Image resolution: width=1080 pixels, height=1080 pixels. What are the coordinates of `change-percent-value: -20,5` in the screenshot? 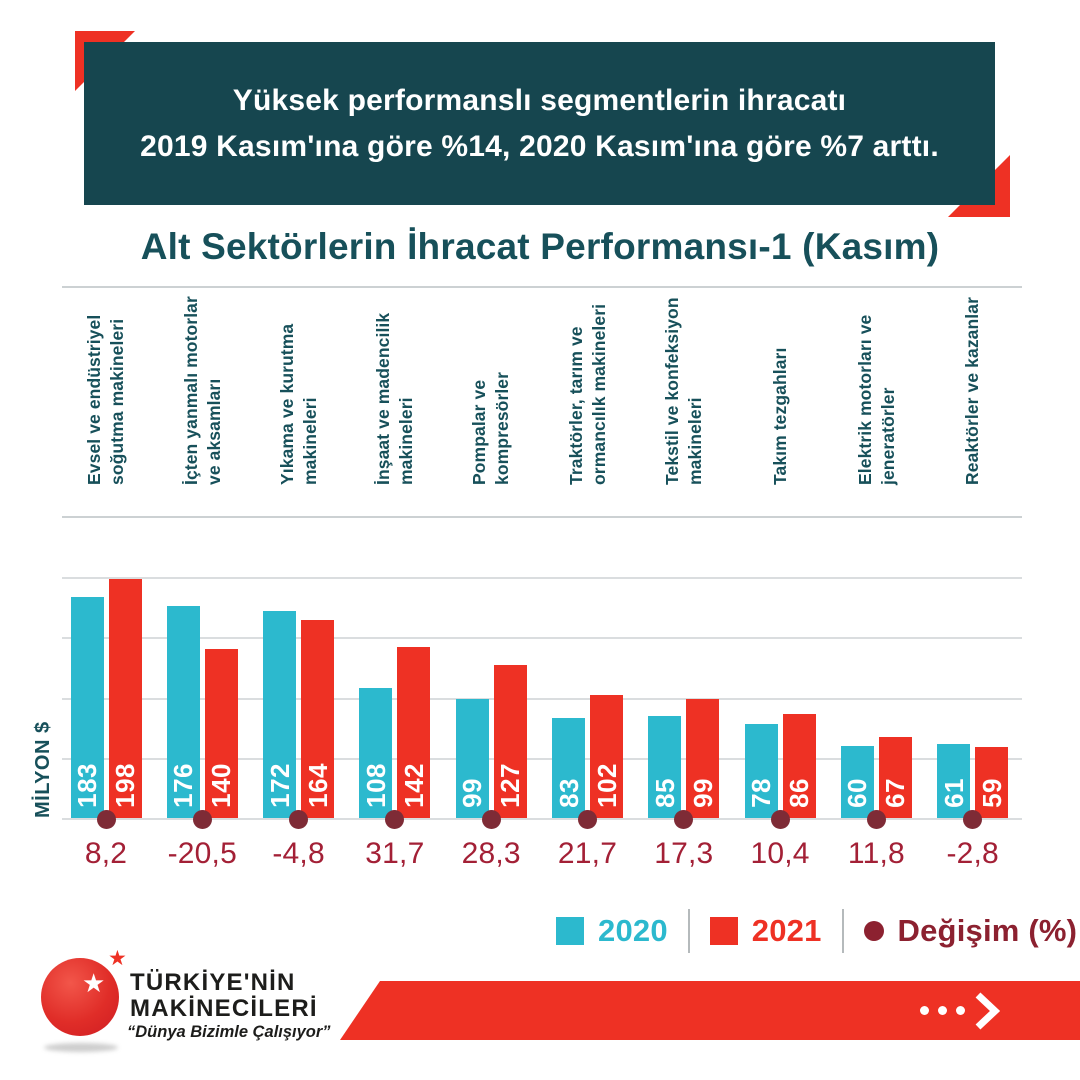 It's located at (202, 853).